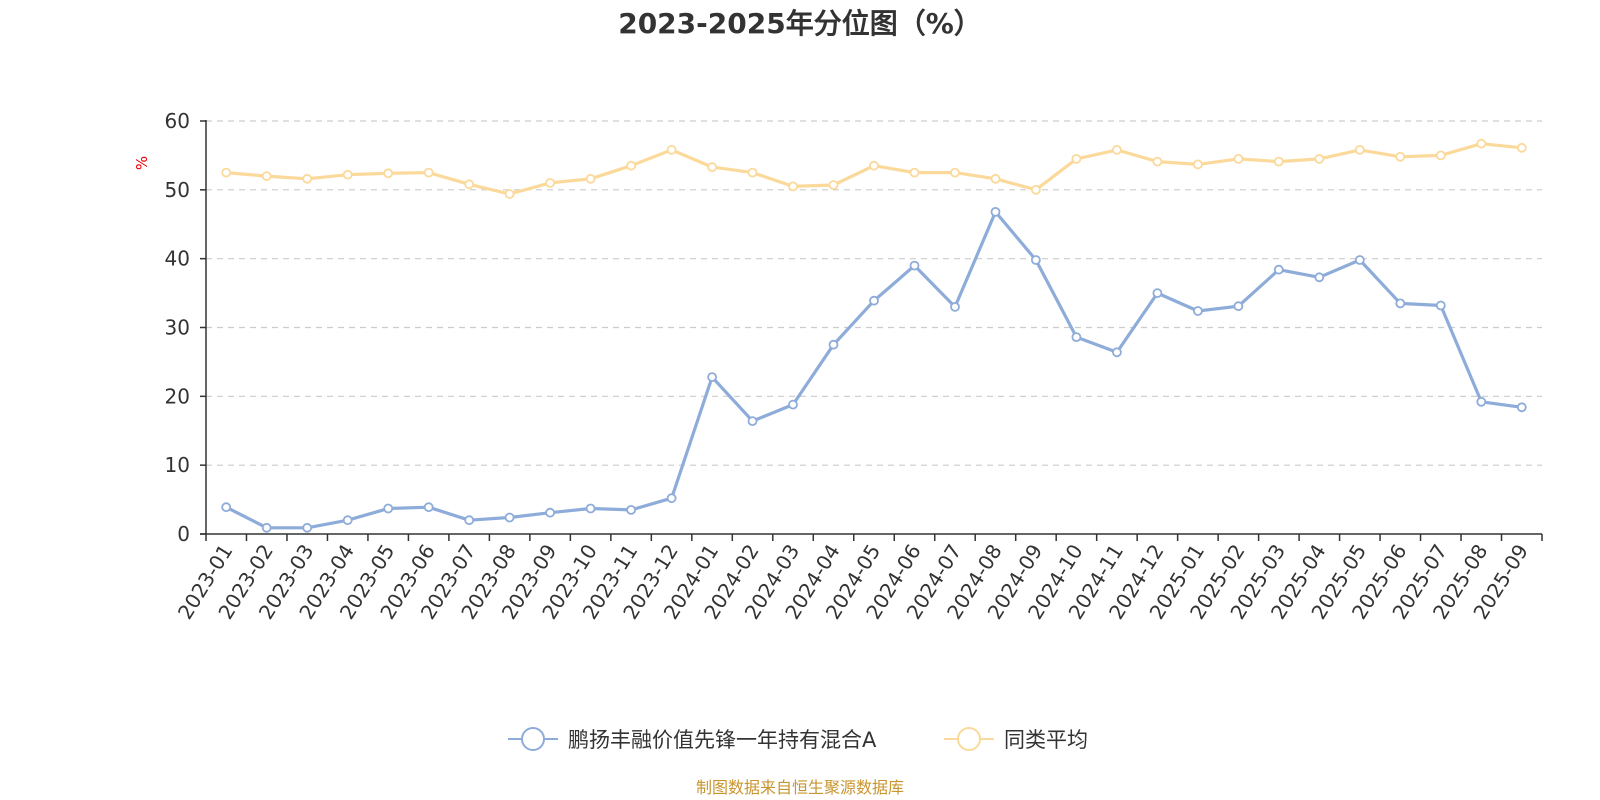 Image resolution: width=1600 pixels, height=800 pixels. What do you see at coordinates (183, 534) in the screenshot?
I see `y-tick-label: 0` at bounding box center [183, 534].